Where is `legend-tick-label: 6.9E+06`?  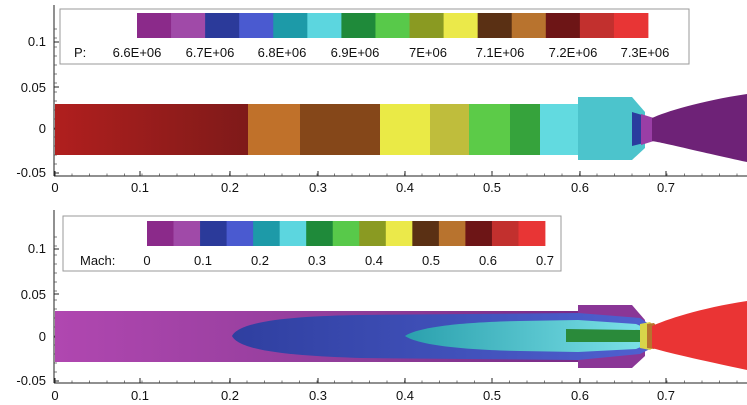
legend-tick-label: 6.9E+06 is located at coordinates (355, 52).